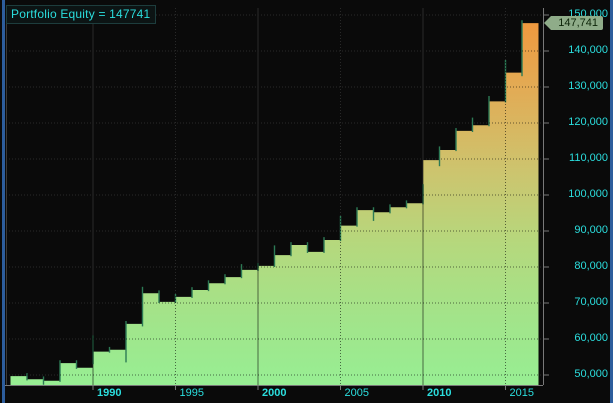 The height and width of the screenshot is (403, 613). What do you see at coordinates (611, 201) in the screenshot?
I see `window-border-right` at bounding box center [611, 201].